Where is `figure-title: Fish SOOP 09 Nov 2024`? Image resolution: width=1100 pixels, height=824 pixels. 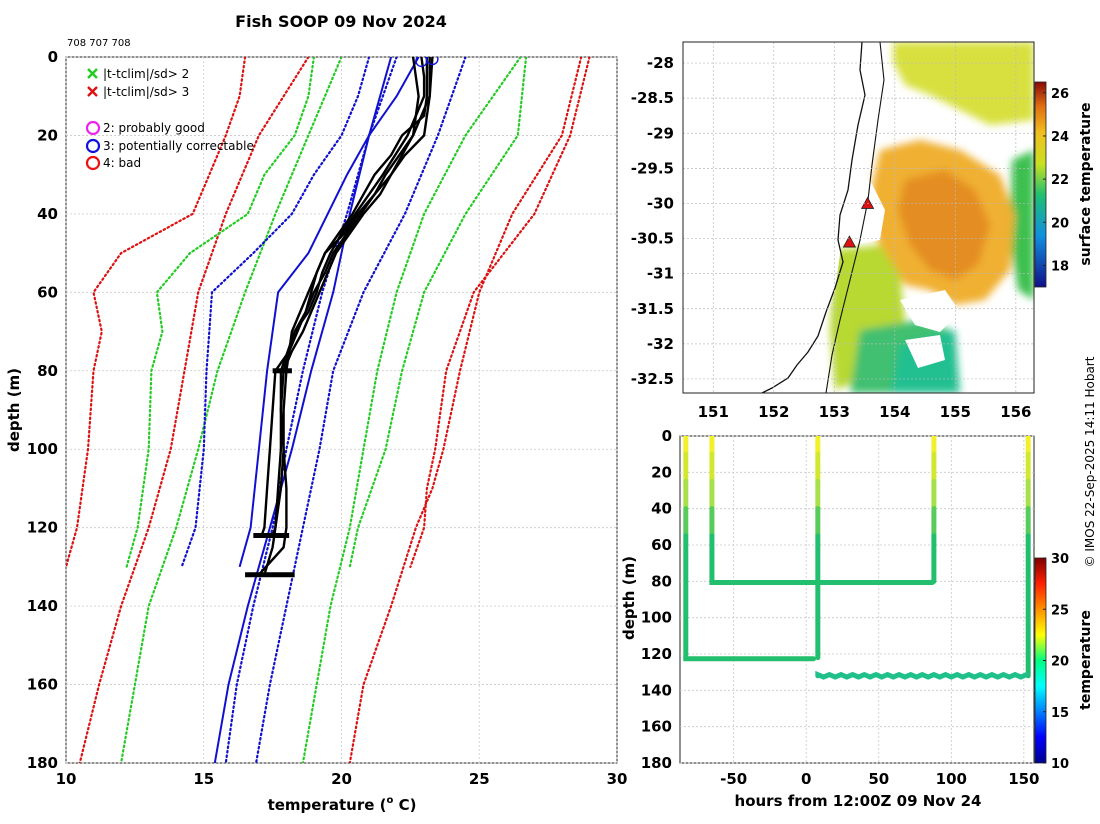 figure-title: Fish SOOP 09 Nov 2024 is located at coordinates (341, 21).